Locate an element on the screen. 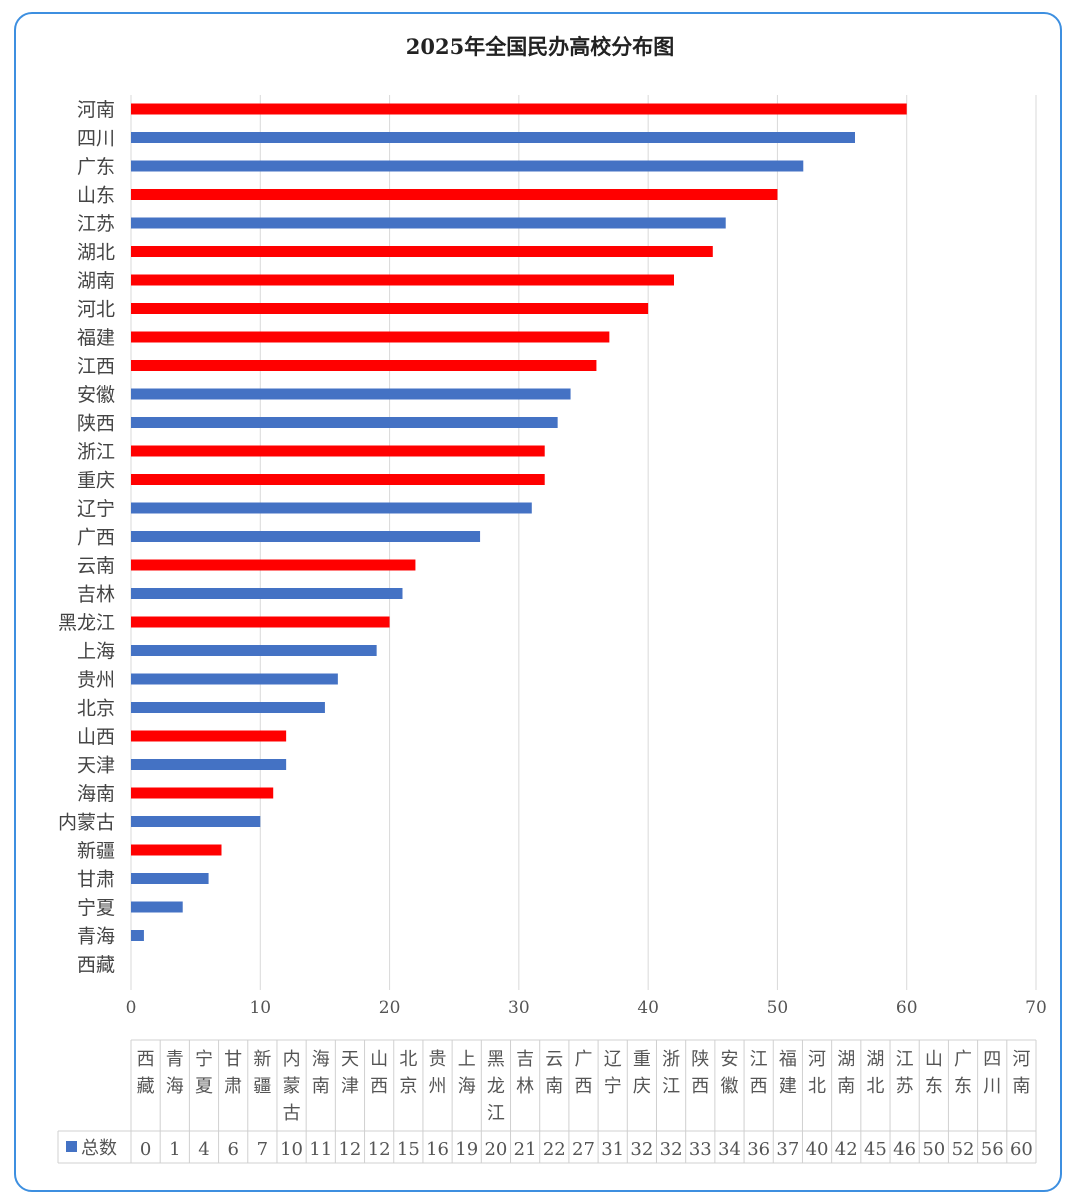 The image size is (1080, 1204). bar-吉林 is located at coordinates (267, 593).